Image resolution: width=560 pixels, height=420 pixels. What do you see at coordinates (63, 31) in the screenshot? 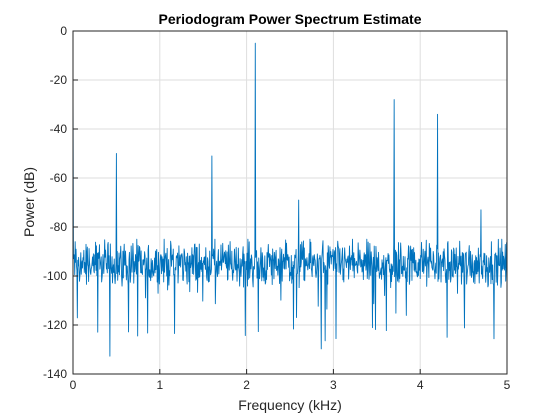
I see `y-tick-label: 0` at bounding box center [63, 31].